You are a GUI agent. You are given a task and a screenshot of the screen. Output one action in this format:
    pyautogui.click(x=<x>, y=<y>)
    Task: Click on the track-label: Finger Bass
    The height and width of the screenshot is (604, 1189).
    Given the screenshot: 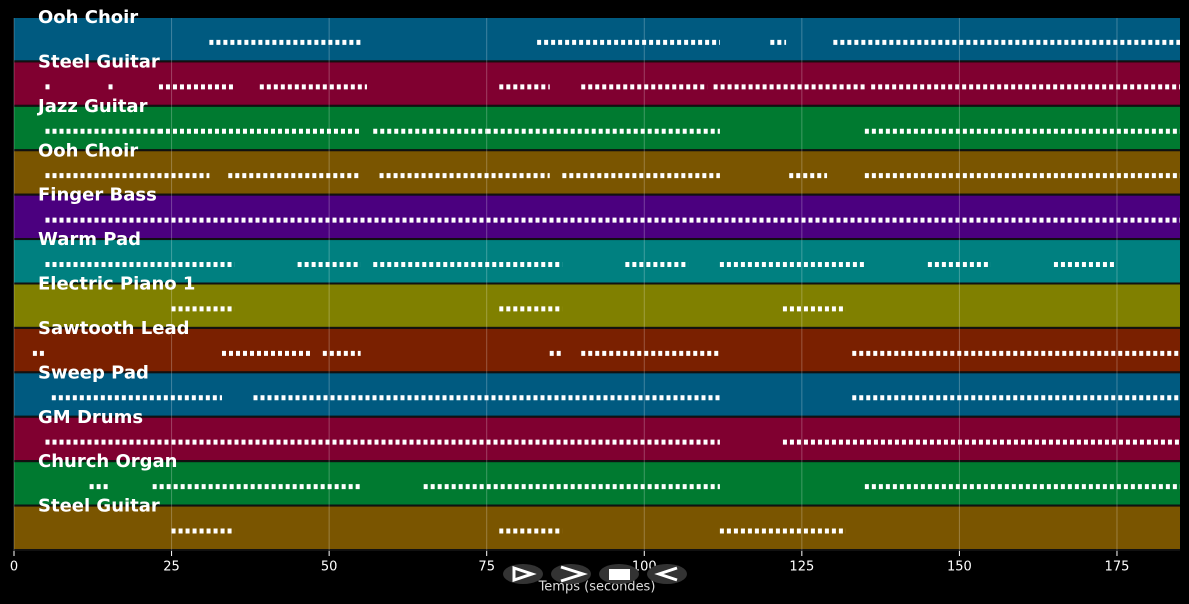 What is the action you would take?
    pyautogui.click(x=97, y=195)
    